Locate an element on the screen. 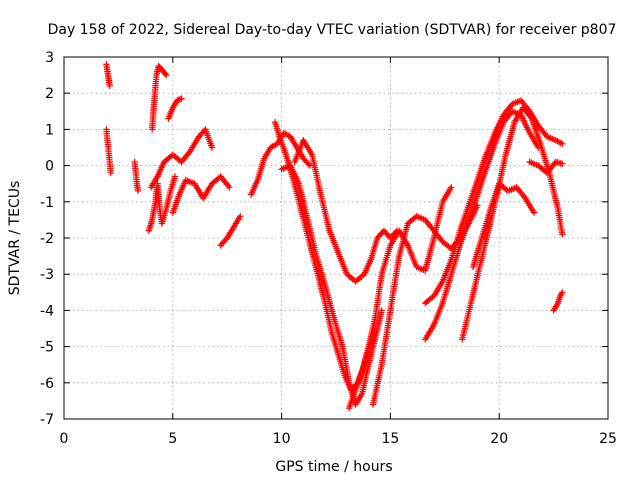 This screenshot has width=640, height=480. x-tick-label: 5 is located at coordinates (172, 439).